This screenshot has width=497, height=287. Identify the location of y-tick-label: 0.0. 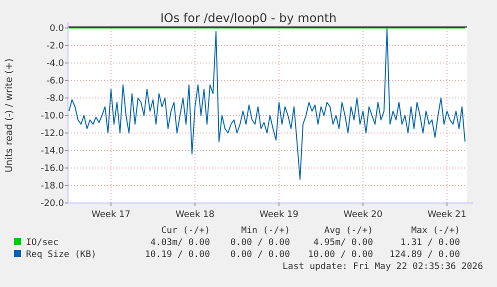
(57, 29).